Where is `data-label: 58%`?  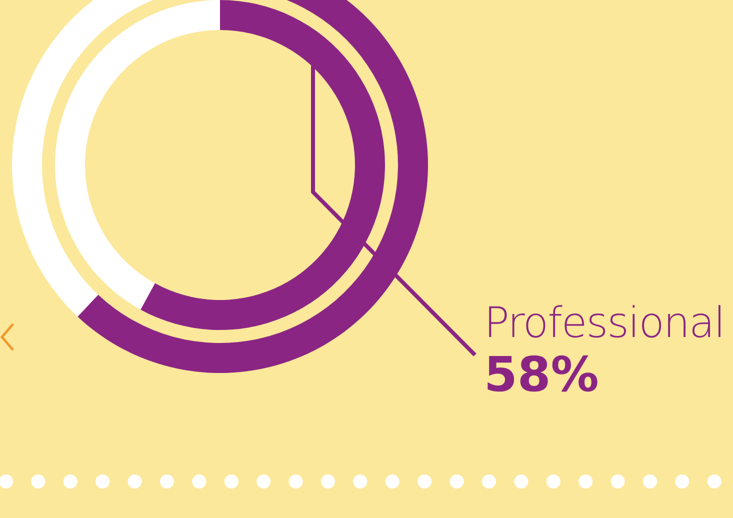 data-label: 58% is located at coordinates (542, 375).